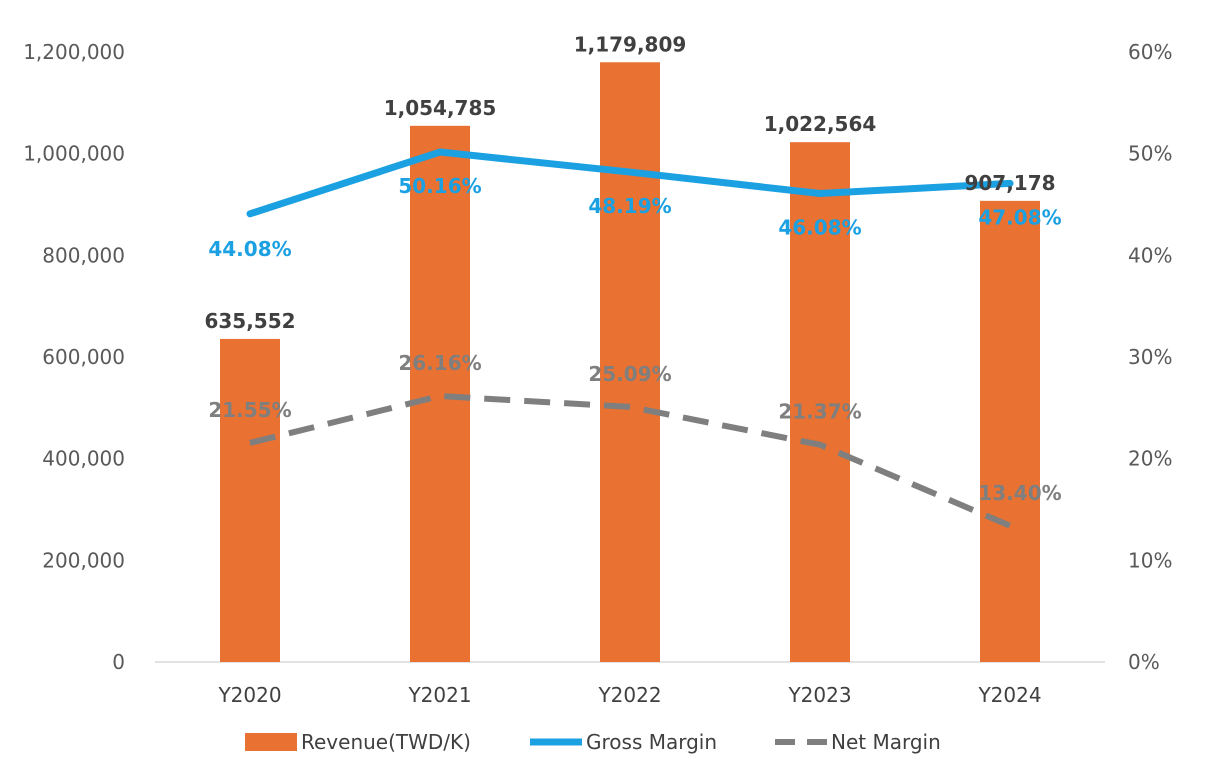 The image size is (1205, 779). What do you see at coordinates (819, 695) in the screenshot?
I see `x-axis-category-label: Y2023` at bounding box center [819, 695].